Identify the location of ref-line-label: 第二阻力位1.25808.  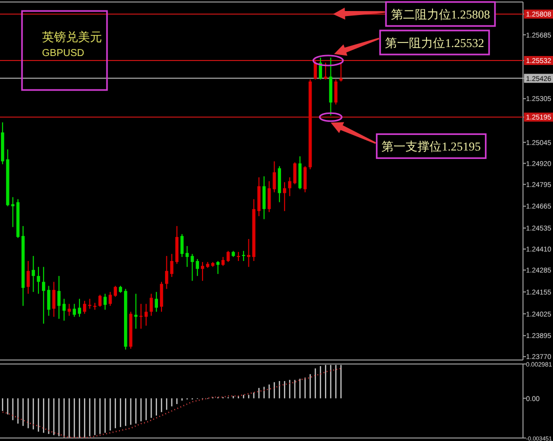
(440, 15).